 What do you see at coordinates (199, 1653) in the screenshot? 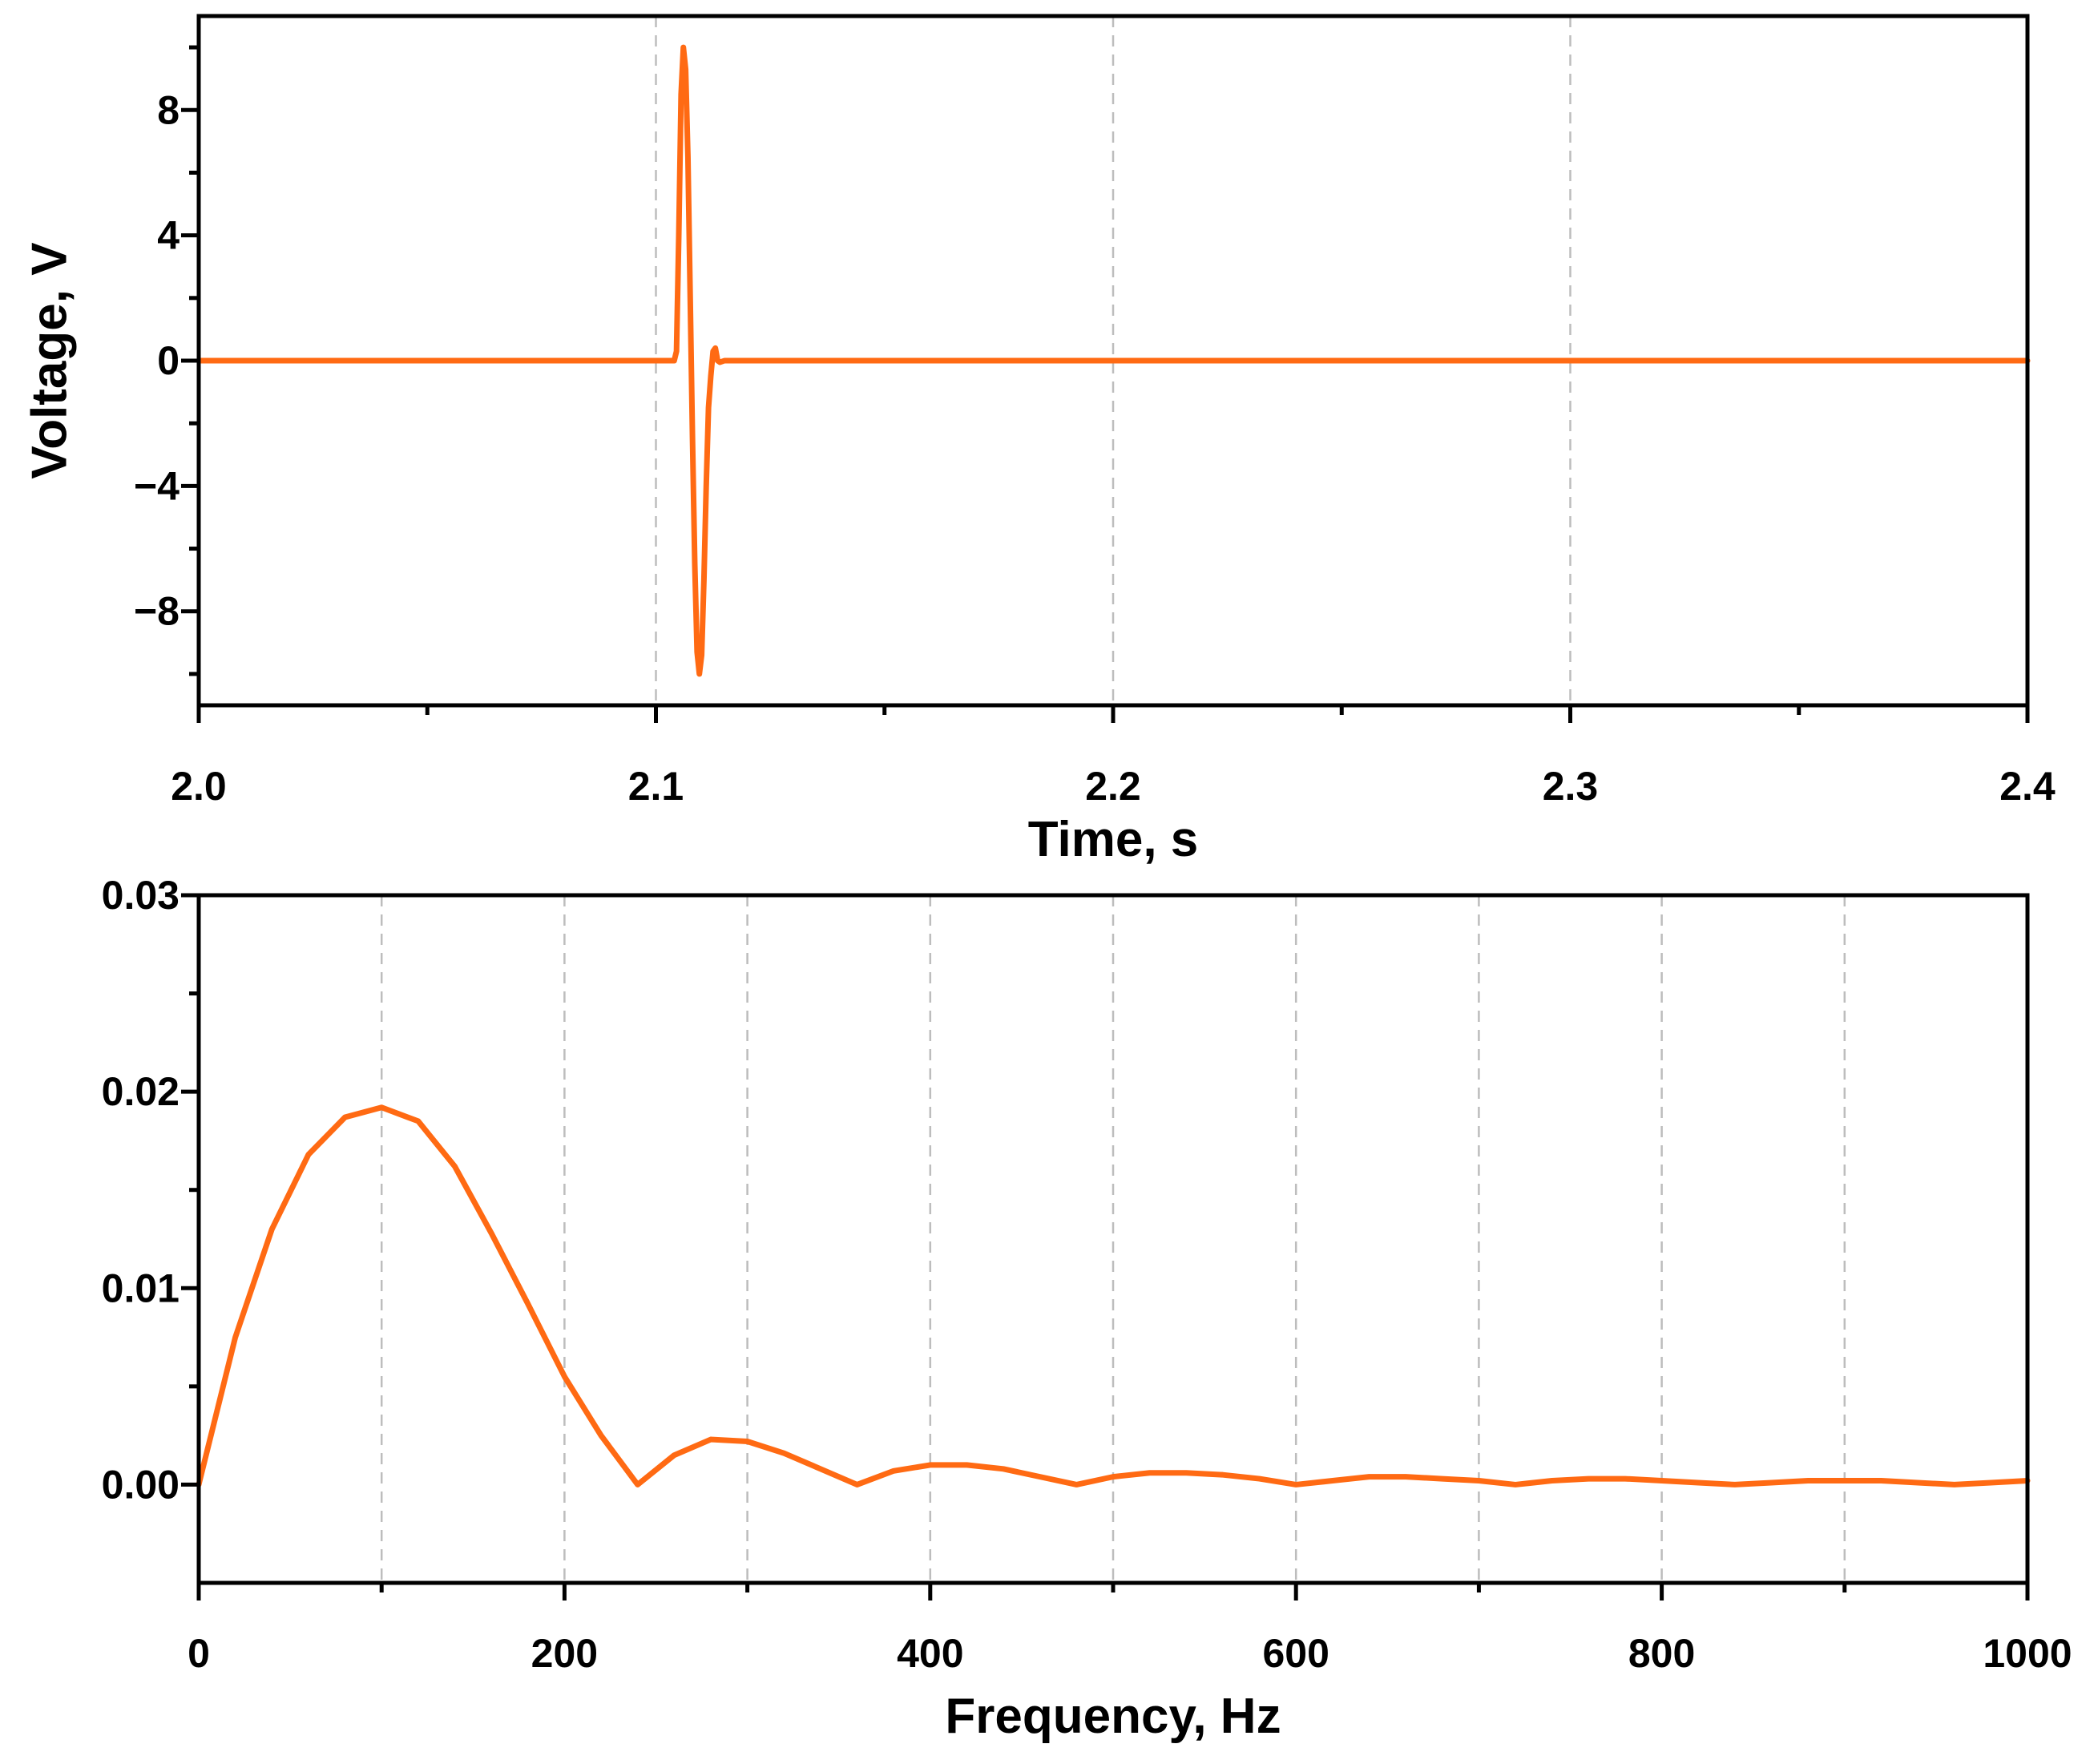
I see `freq-x-tick-label-0: 0` at bounding box center [199, 1653].